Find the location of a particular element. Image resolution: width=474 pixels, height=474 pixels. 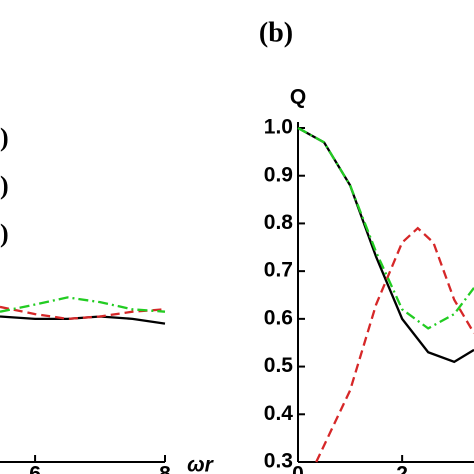

x-axis-label: ωr is located at coordinates (201, 464).